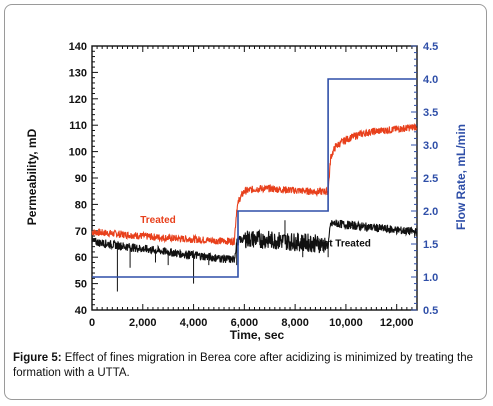 Image resolution: width=493 pixels, height=406 pixels. I want to click on y-tick-label: 100, so click(78, 153).